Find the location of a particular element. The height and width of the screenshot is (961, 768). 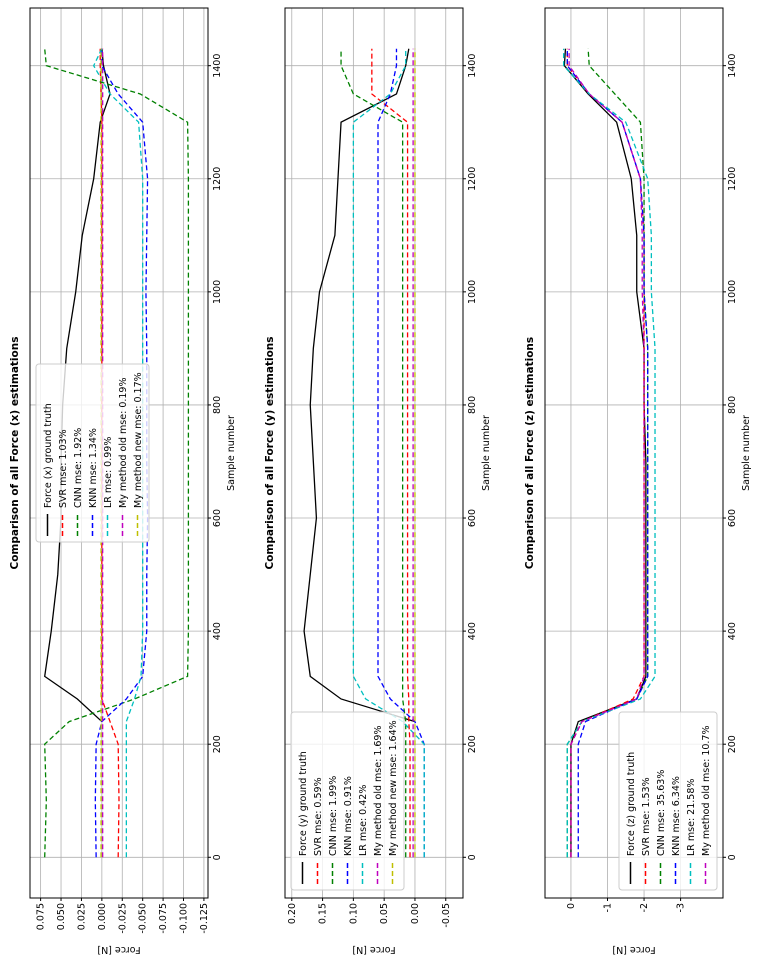

legend-label: SVR mse: 0.59% is located at coordinates (318, 816).